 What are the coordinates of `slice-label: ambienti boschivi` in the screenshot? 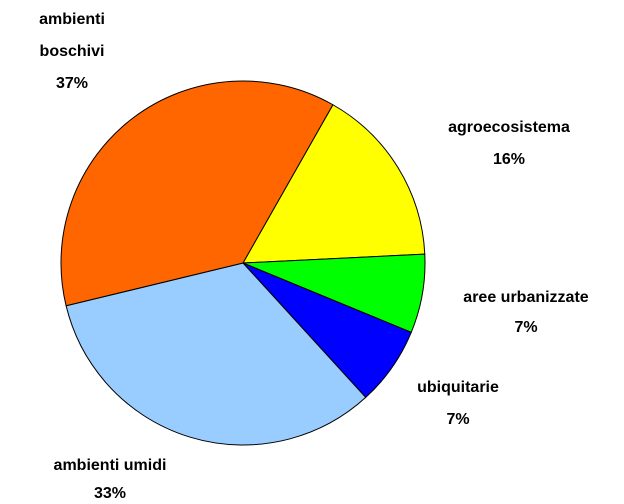 It's located at (72, 35).